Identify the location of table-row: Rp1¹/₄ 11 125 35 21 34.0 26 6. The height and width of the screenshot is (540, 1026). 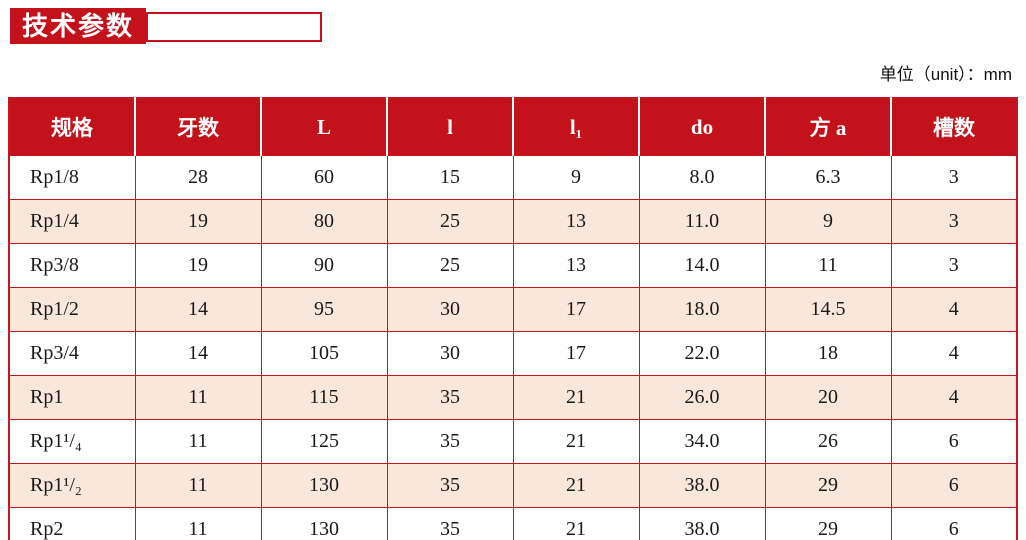
(513, 441).